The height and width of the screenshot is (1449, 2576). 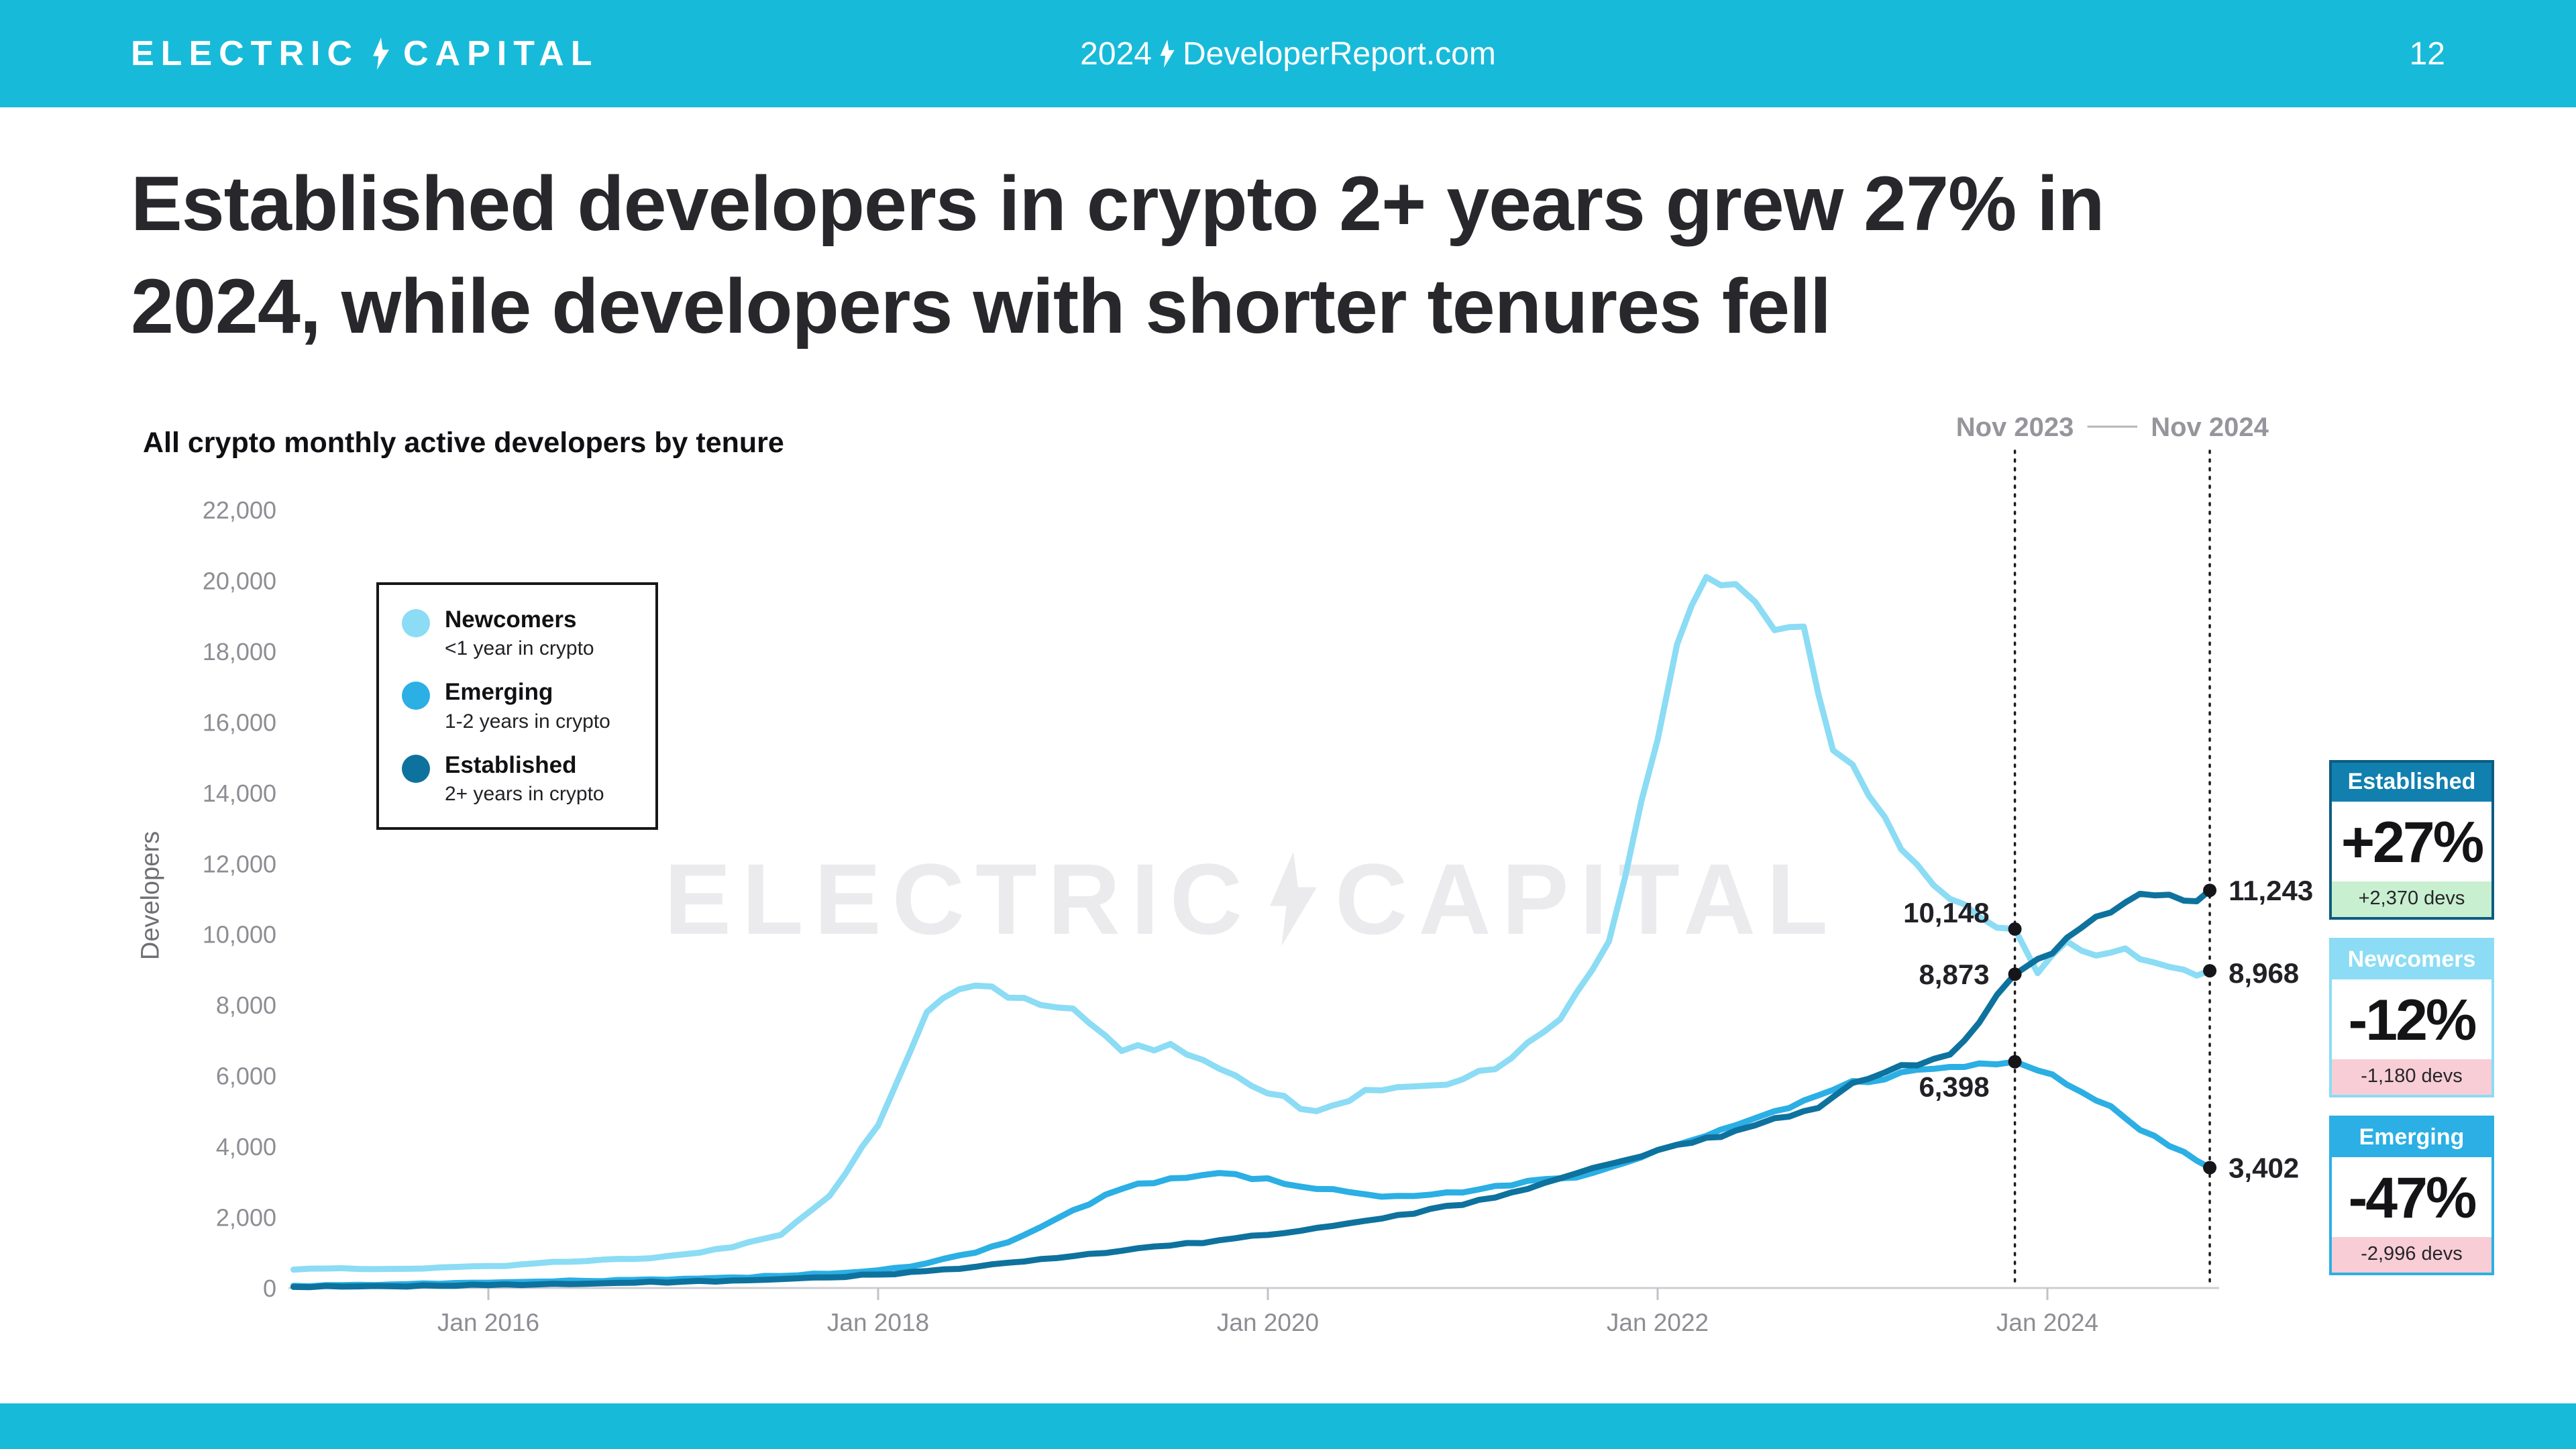 I want to click on newcomers-swatch-icon, so click(x=416, y=623).